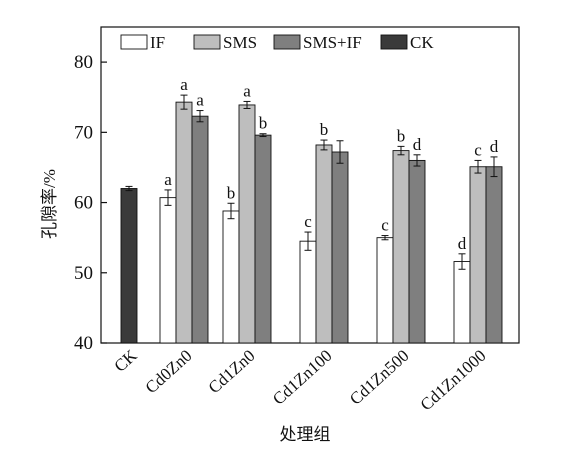 This screenshot has width=567, height=452. Describe the element at coordinates (417, 251) in the screenshot. I see `bar-sms-if-cd1zn500` at that location.